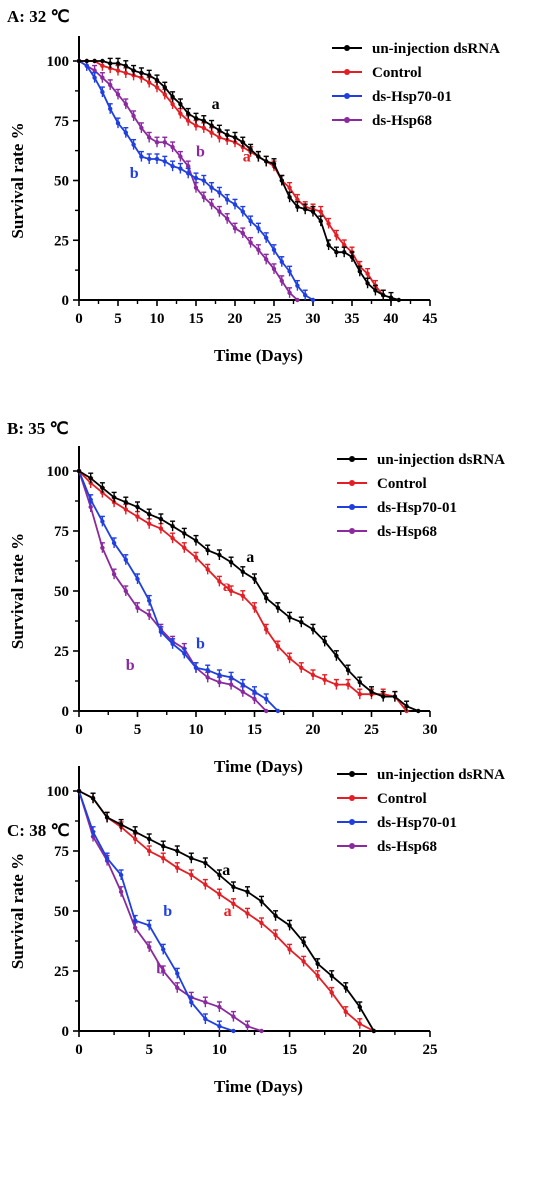  I want to click on legend-entry: ds-Hsp70-01, so click(392, 97).